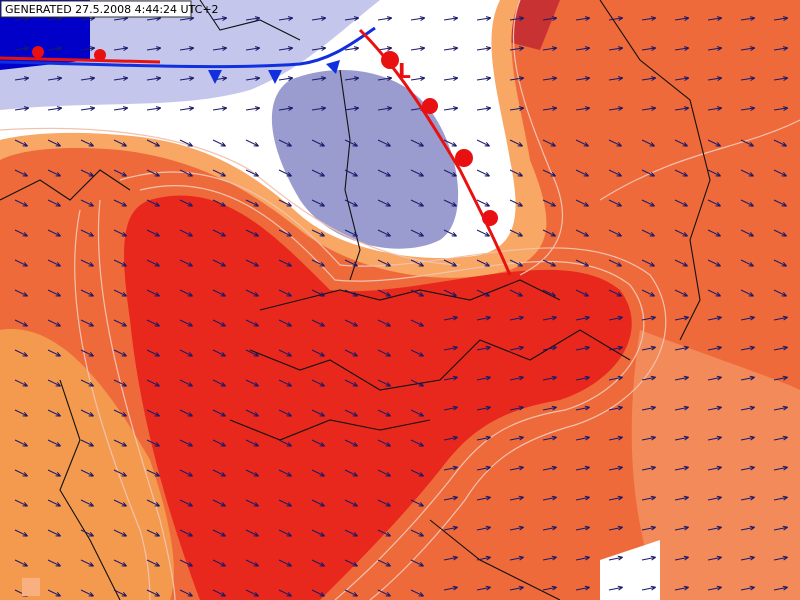  I want to click on occluded-line, so click(80, 60).